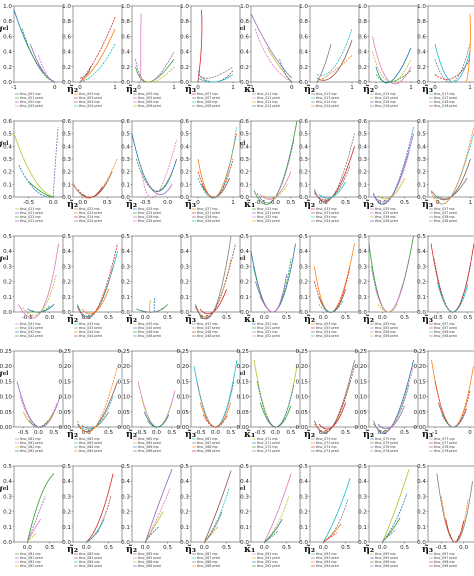 This screenshot has height=576, width=474. Describe the element at coordinates (267, 209) in the screenshot. I see `legend-entry: thsc_031 mp` at that location.